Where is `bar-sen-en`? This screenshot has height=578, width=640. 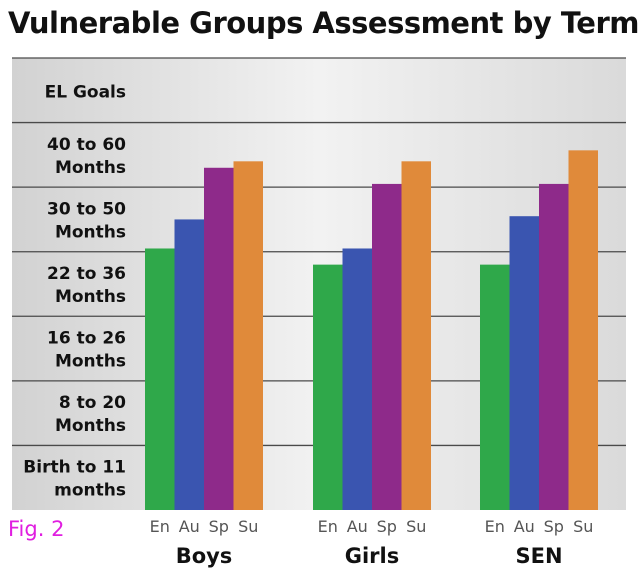
bar-sen-en is located at coordinates (495, 387).